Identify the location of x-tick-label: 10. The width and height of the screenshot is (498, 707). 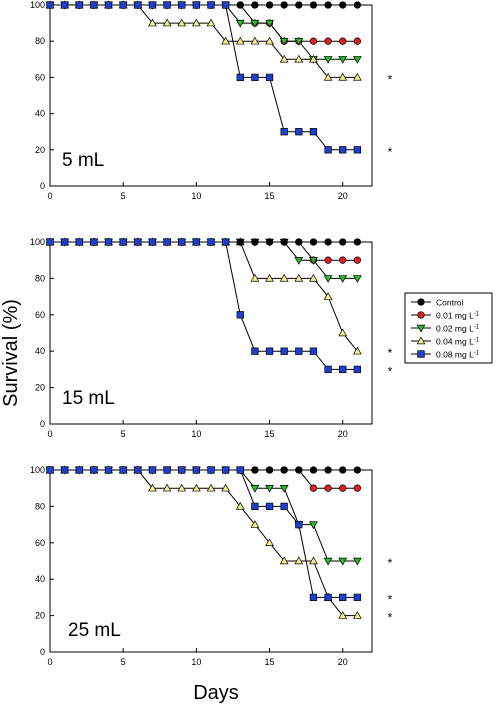
(196, 662).